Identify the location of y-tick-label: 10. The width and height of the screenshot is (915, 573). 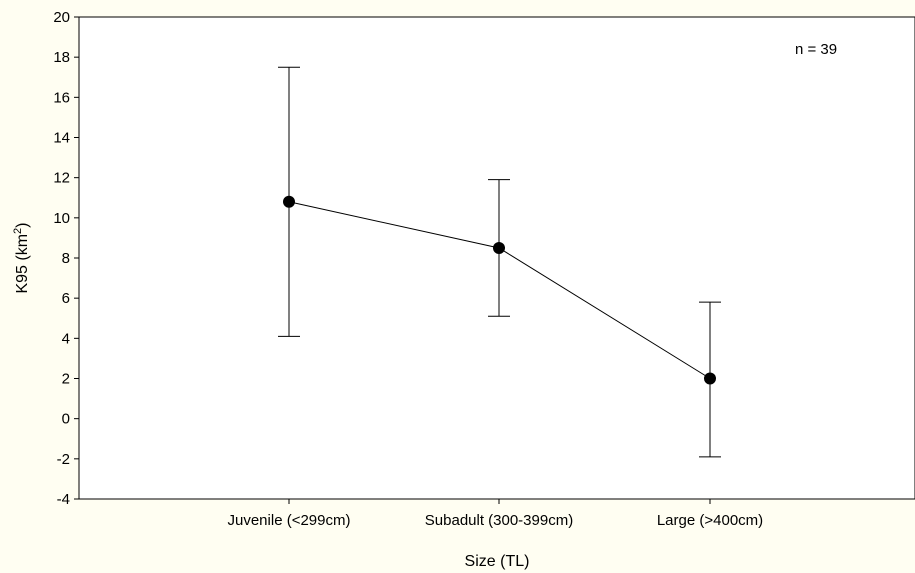
(61, 218).